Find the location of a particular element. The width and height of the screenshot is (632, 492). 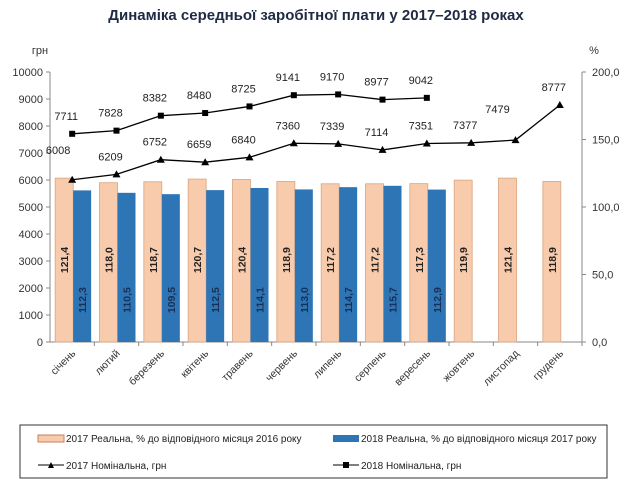

x-tick-label: лютий is located at coordinates (108, 363).